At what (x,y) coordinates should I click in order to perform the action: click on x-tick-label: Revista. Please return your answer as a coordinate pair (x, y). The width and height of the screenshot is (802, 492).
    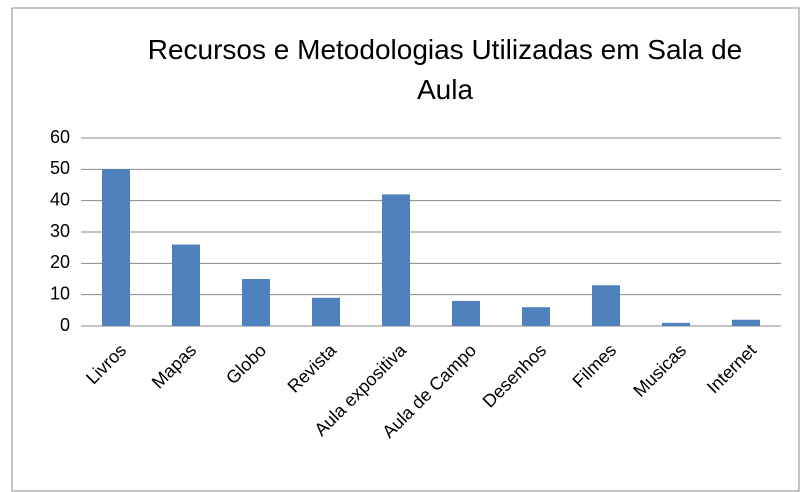
    Looking at the image, I should click on (312, 367).